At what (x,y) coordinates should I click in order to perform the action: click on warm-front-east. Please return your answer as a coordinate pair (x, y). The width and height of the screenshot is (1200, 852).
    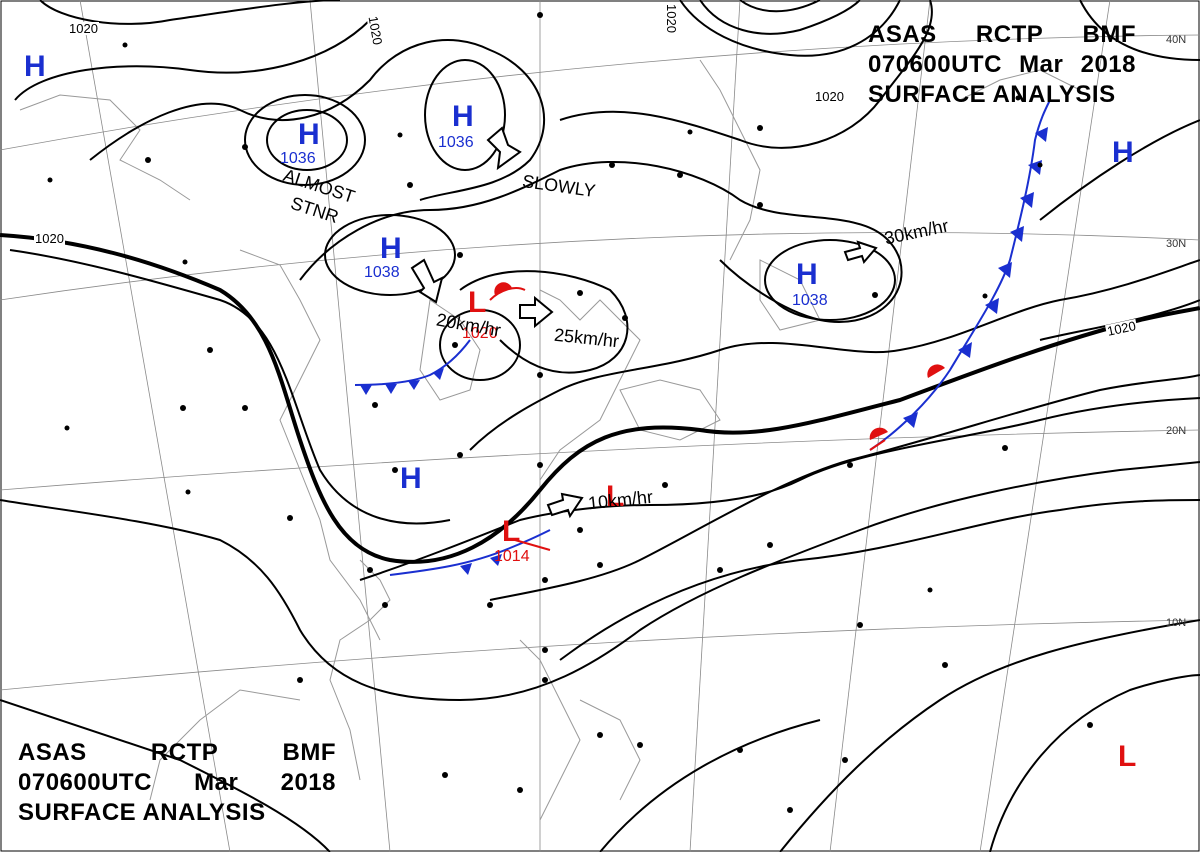
    Looking at the image, I should click on (907, 407).